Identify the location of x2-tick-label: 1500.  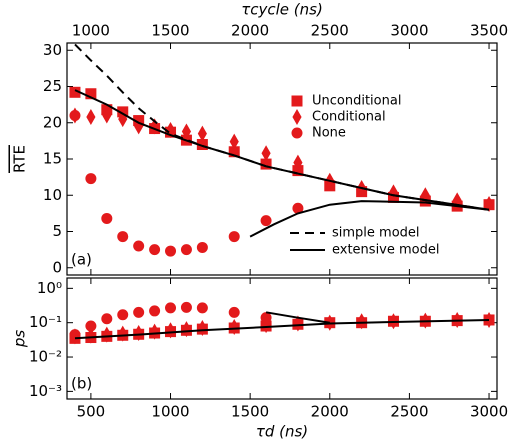
(170, 31).